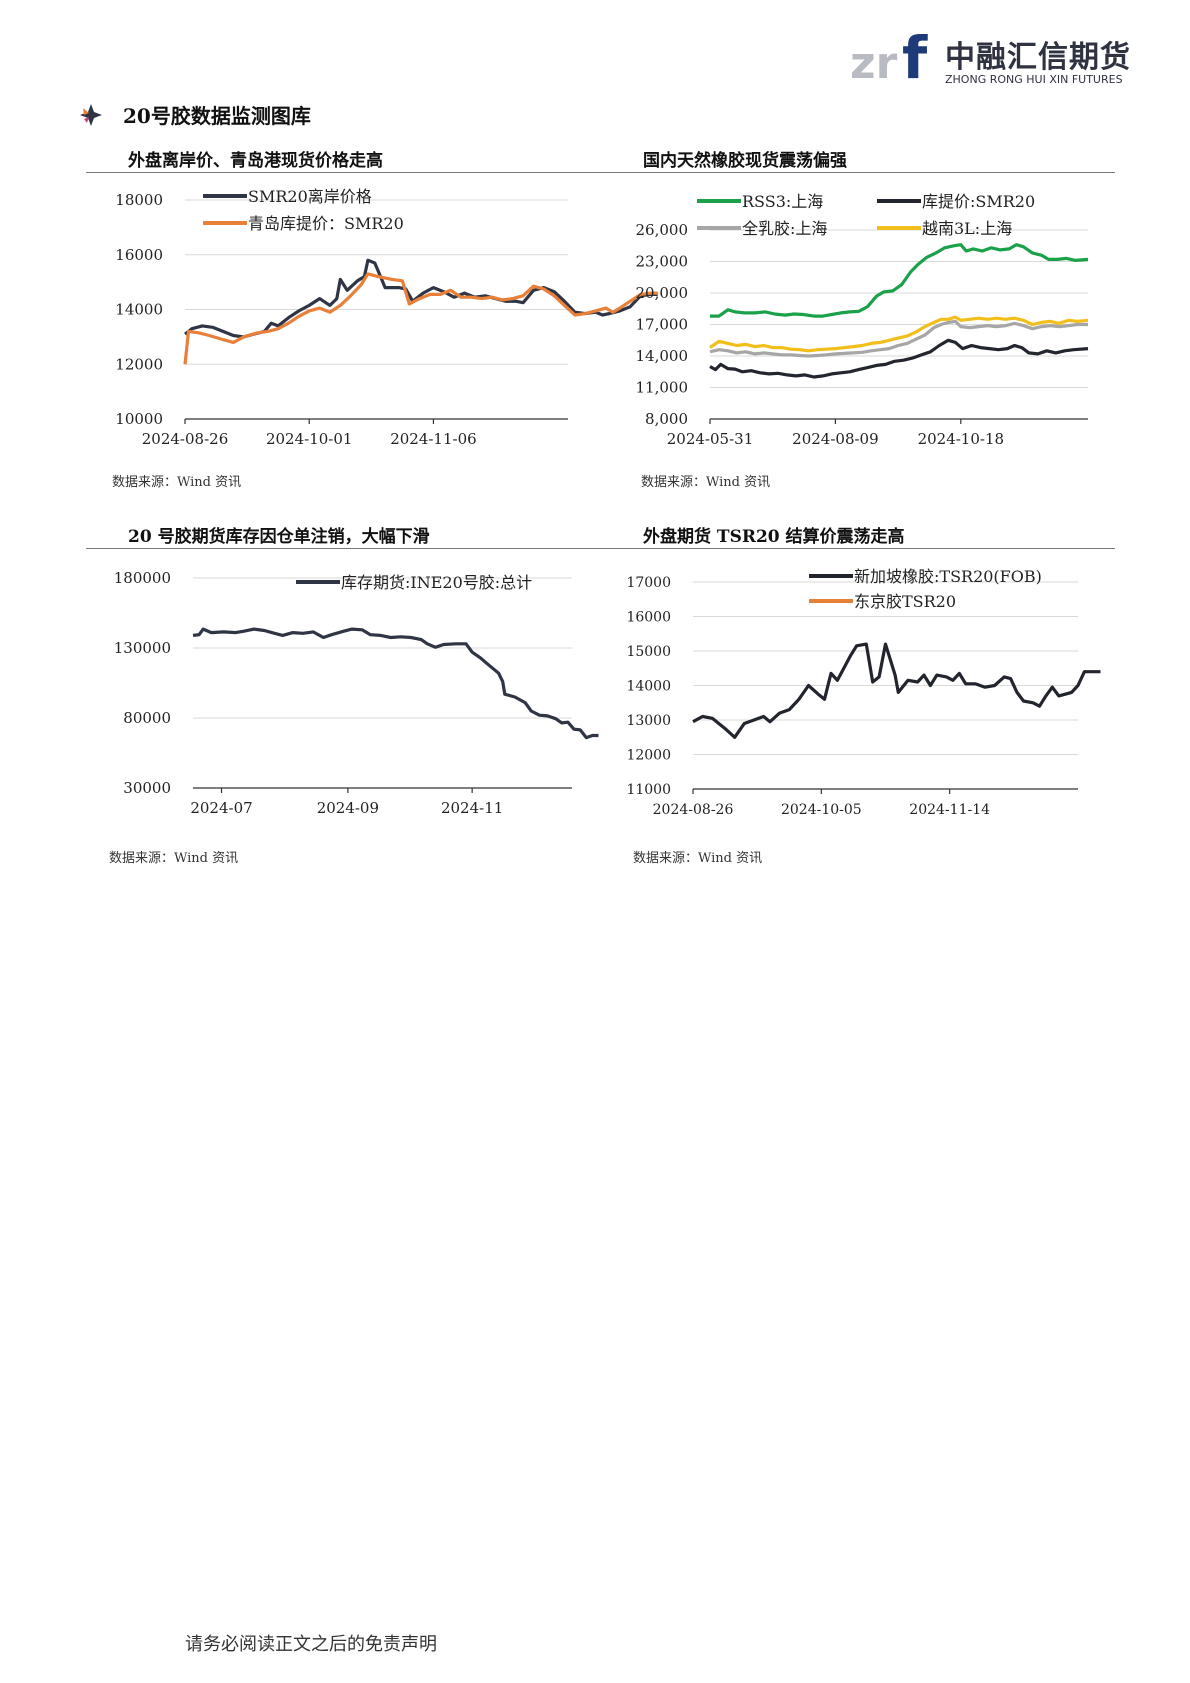  Describe the element at coordinates (221, 808) in the screenshot. I see `chart-3-xtick-label: 2024-07` at that location.